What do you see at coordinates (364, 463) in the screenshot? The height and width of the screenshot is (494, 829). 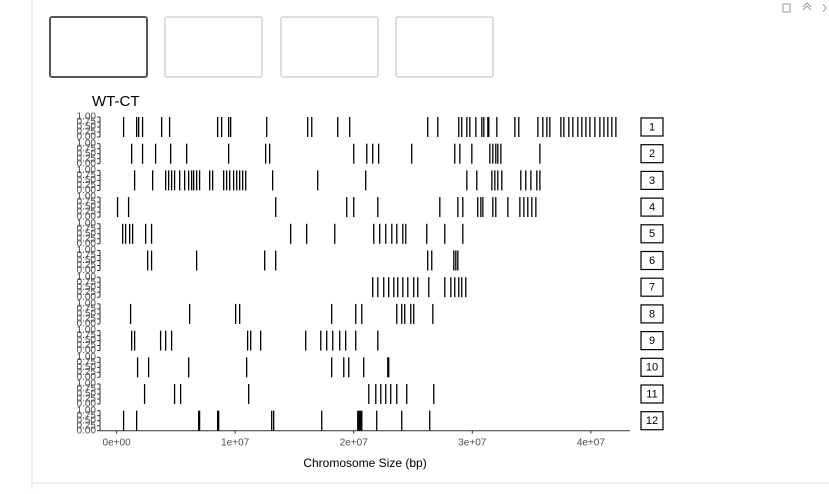 I see `x-axis-label: Chromosome Size (bp)` at bounding box center [364, 463].